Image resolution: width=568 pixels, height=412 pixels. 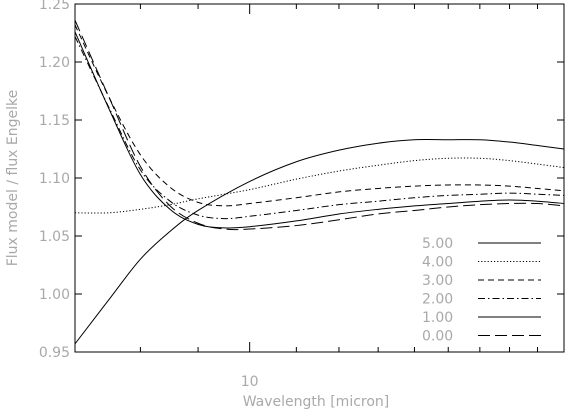 I want to click on legend-label-1-00: 1.00, so click(x=437, y=318).